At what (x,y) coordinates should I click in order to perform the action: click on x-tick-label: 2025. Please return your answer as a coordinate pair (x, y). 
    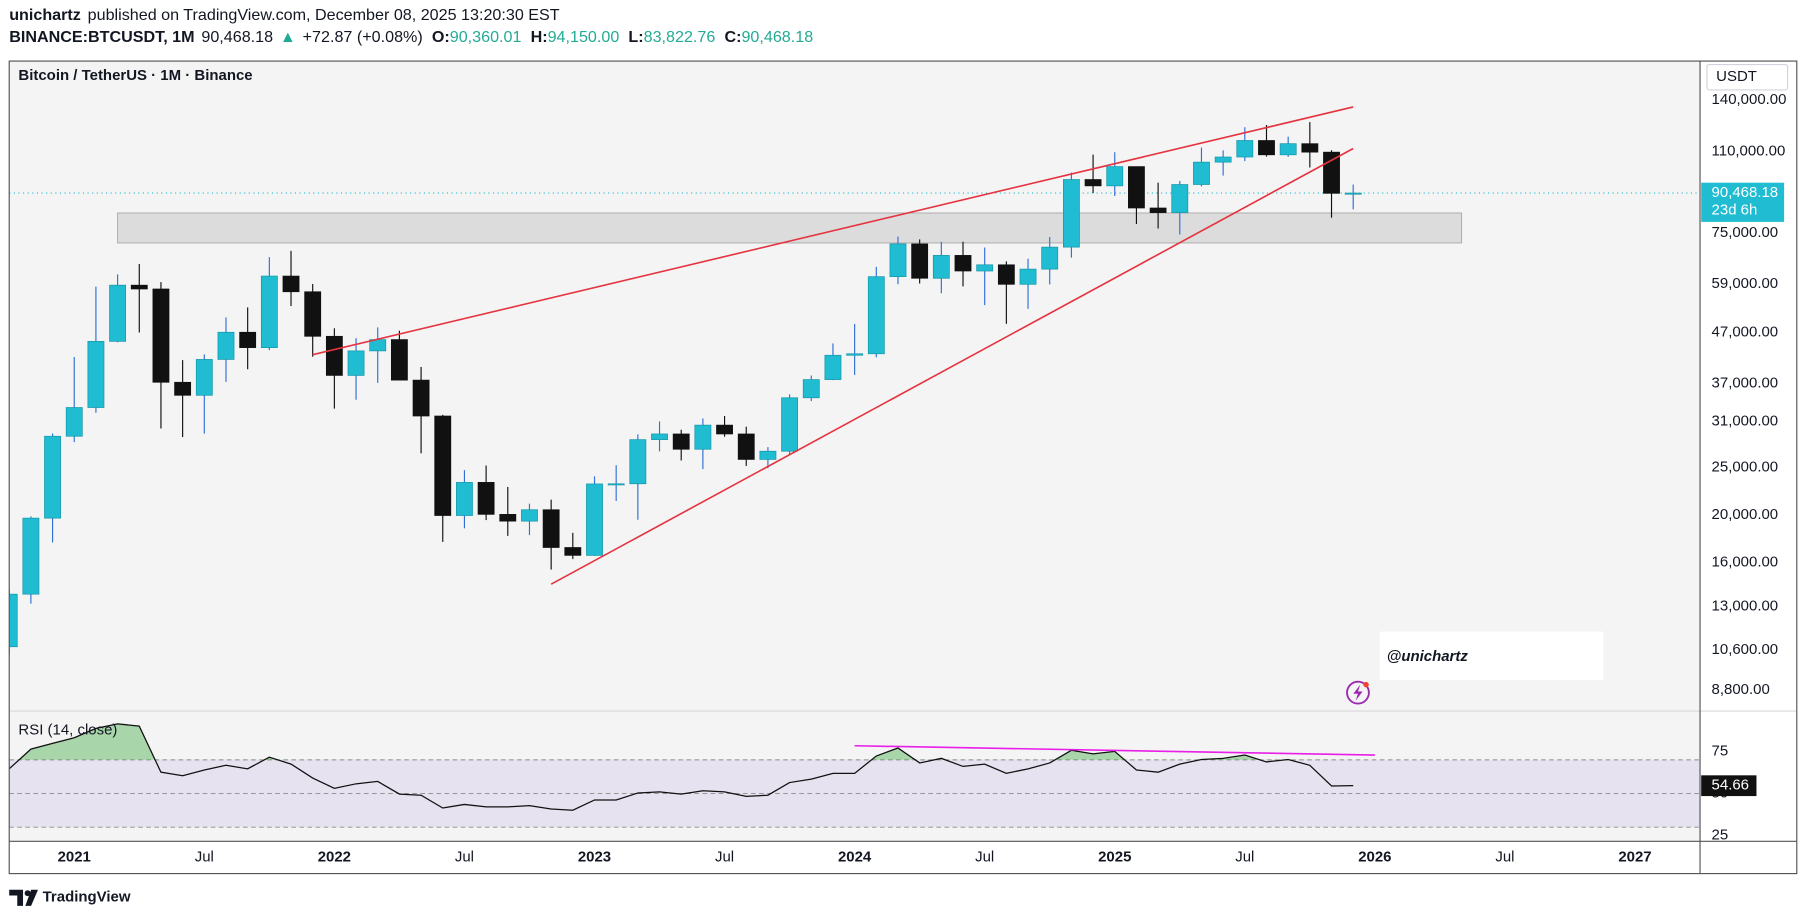
    Looking at the image, I should click on (1114, 856).